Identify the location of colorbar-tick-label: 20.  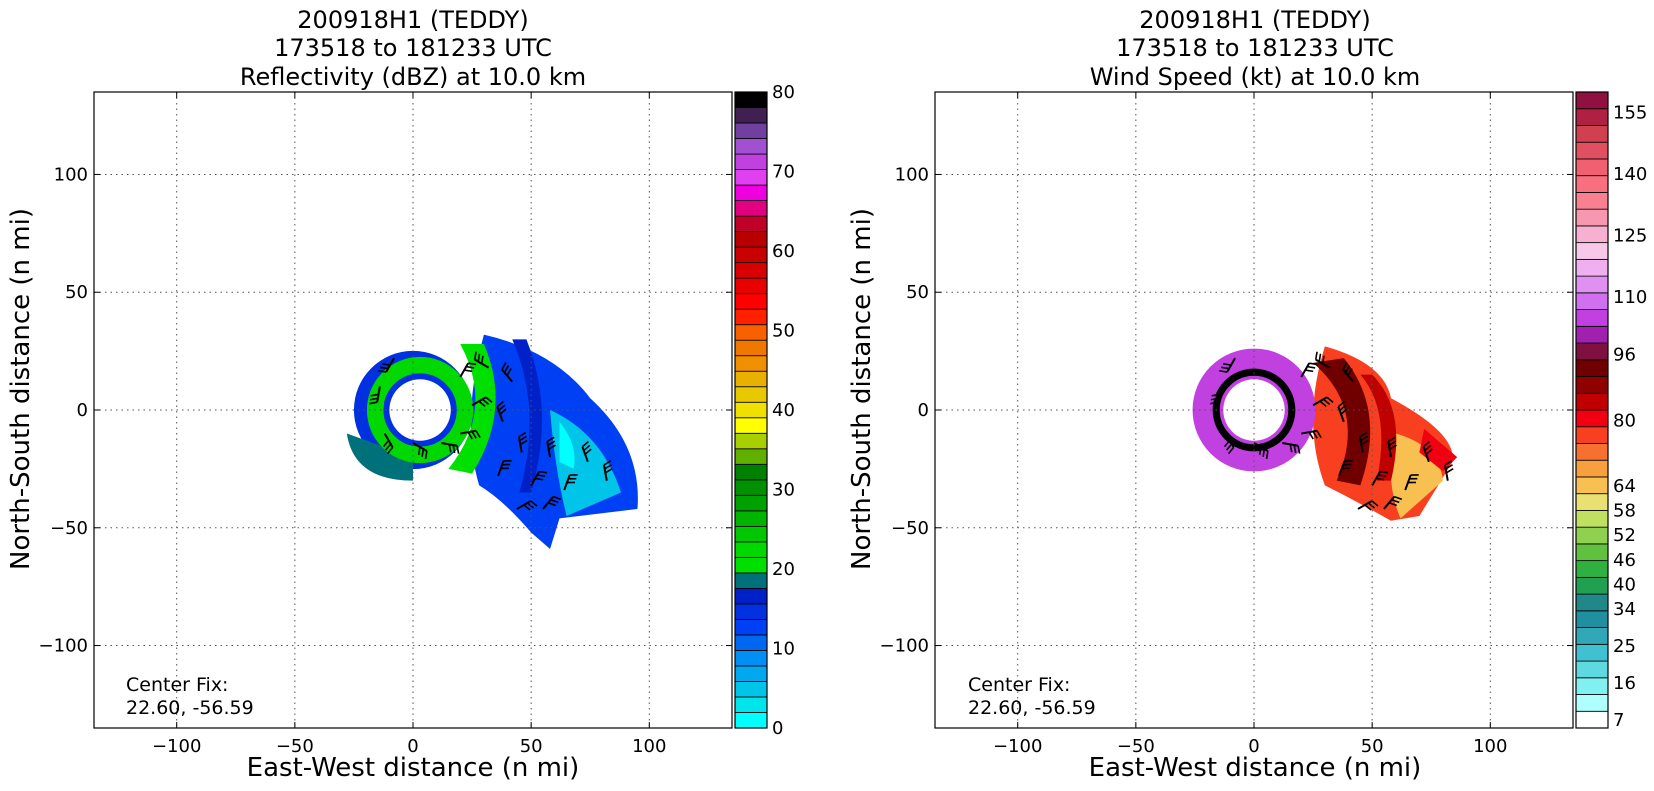
(783, 569).